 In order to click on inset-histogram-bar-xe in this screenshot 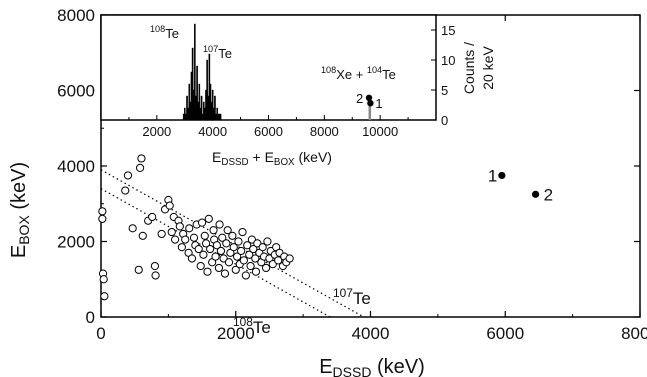, I will do `click(370, 108)`.